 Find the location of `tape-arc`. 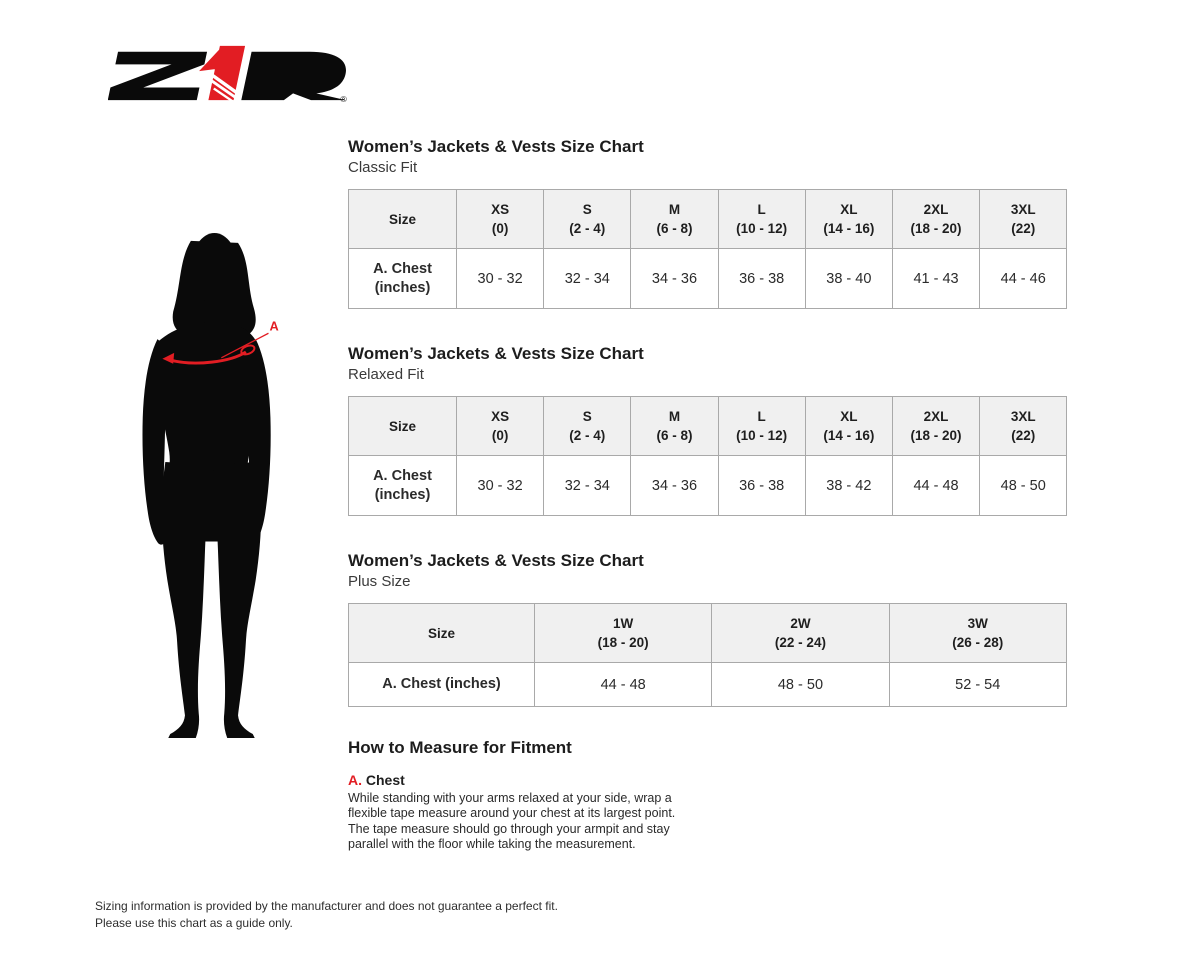

tape-arc is located at coordinates (207, 357).